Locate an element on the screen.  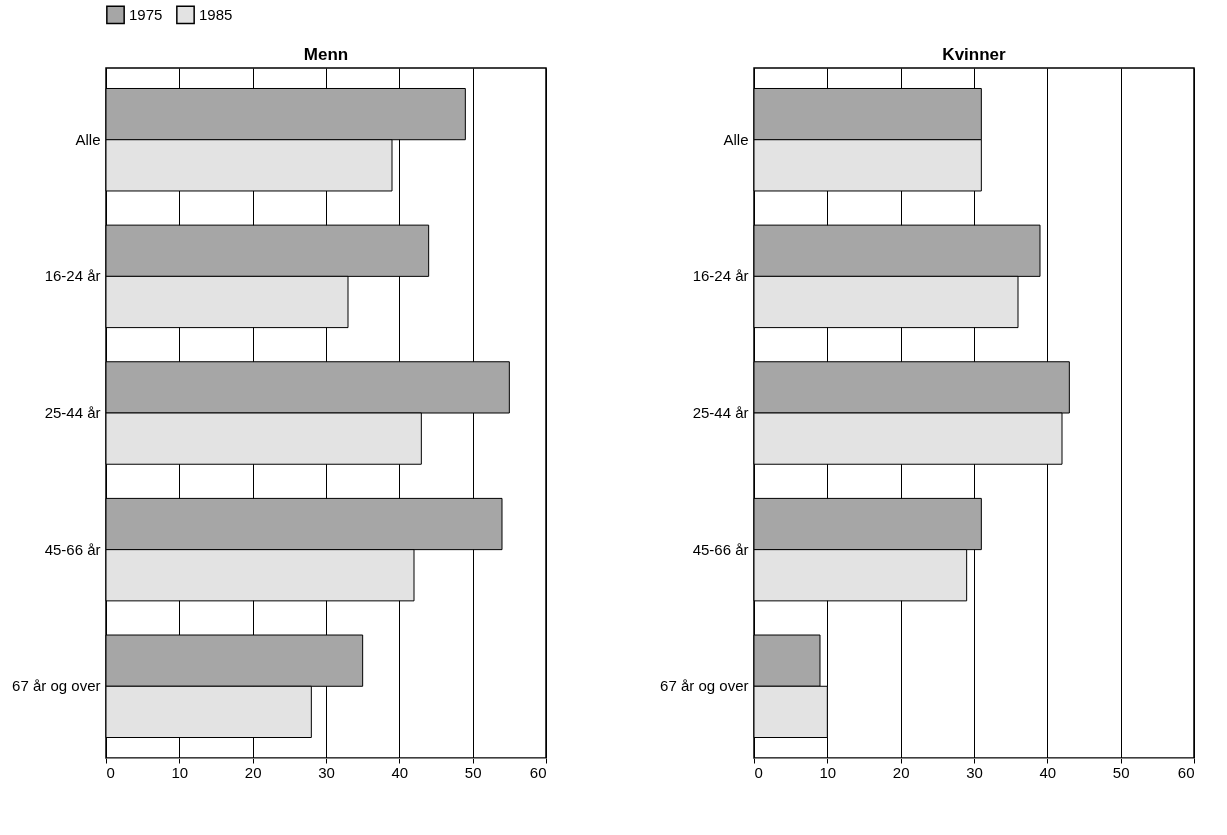
legend-label: 1975 is located at coordinates (146, 14).